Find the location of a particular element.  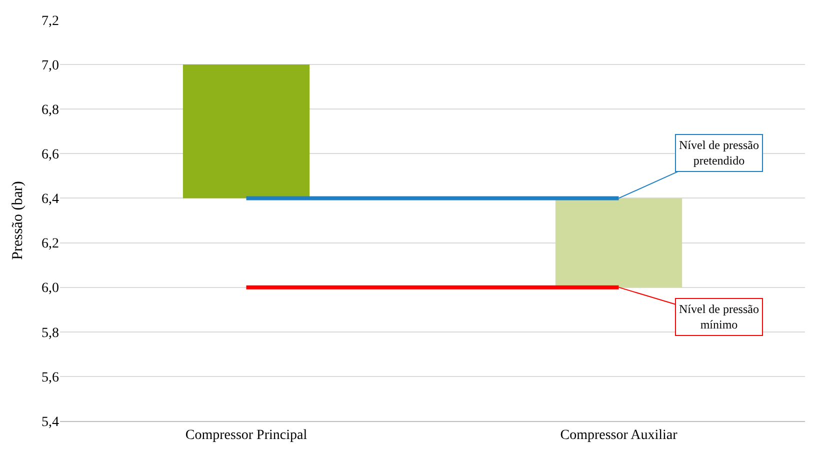

y-tick-label: 6,0 is located at coordinates (50, 288).